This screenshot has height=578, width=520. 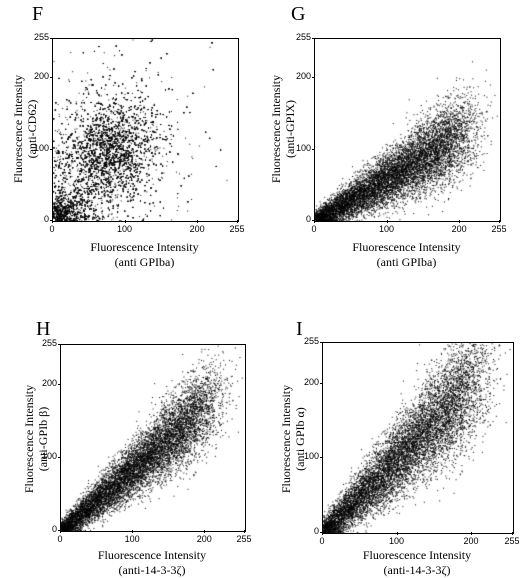 I want to click on panel-letter: I, so click(x=299, y=329).